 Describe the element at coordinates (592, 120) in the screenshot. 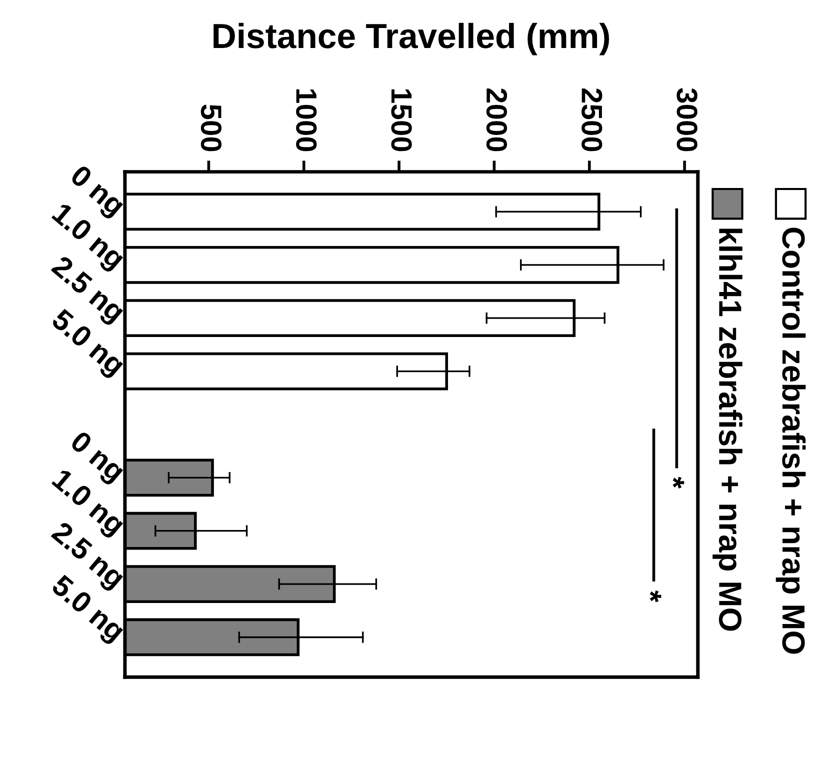

I see `x-tick-label: 2500` at that location.